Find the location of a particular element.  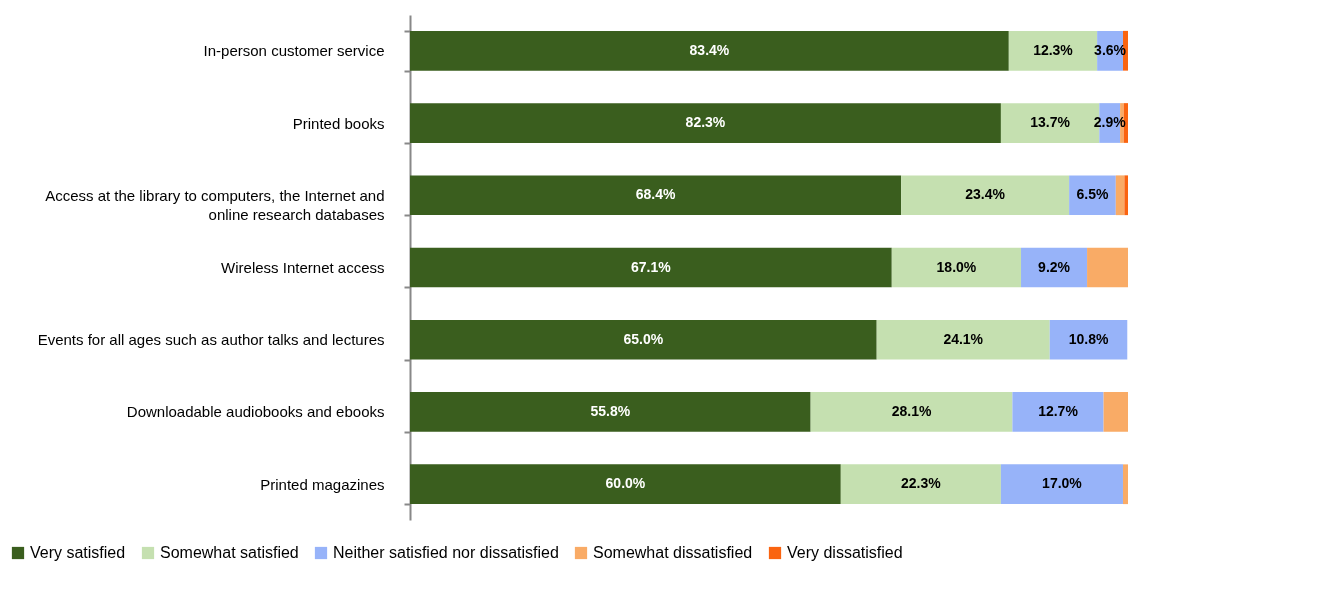

legend-label: Somewhat dissatisfied is located at coordinates (673, 552).